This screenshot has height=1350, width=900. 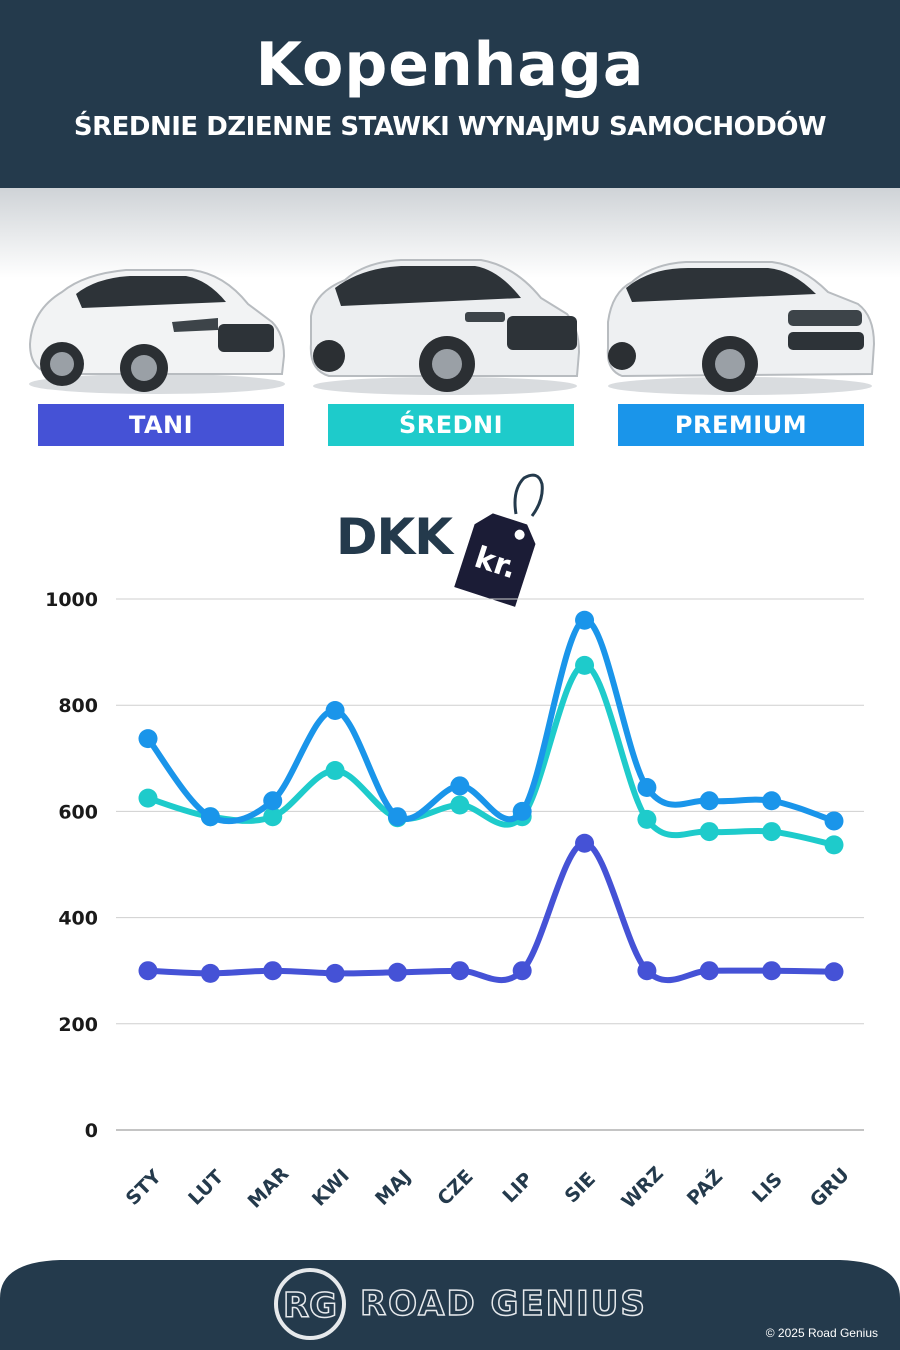 I want to click on x-tick-label: LIP, so click(x=517, y=1187).